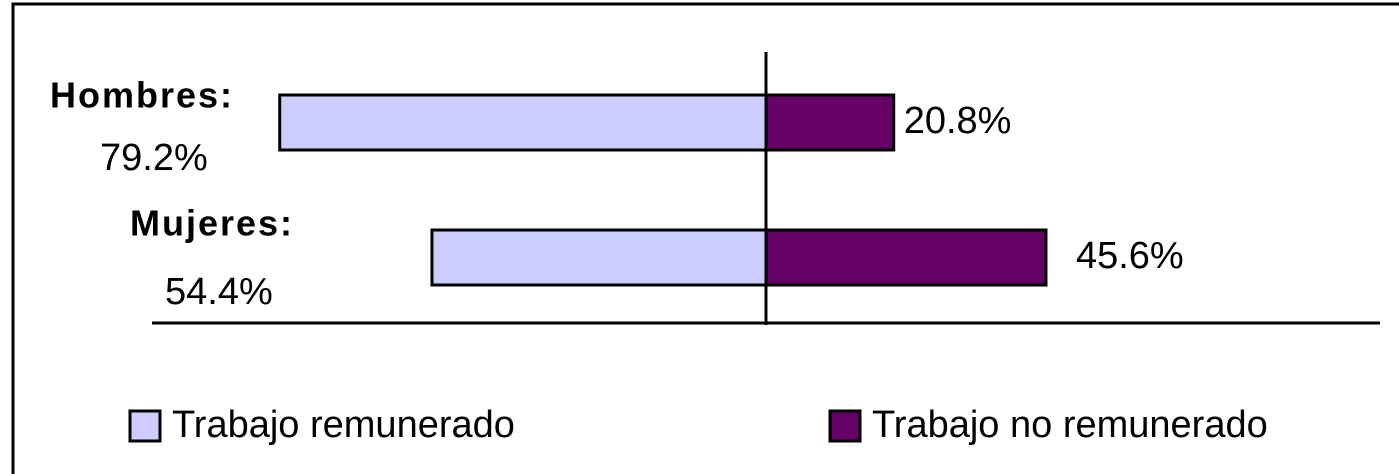 This screenshot has width=1399, height=474. Describe the element at coordinates (154, 158) in the screenshot. I see `value-label: 79.2%` at that location.